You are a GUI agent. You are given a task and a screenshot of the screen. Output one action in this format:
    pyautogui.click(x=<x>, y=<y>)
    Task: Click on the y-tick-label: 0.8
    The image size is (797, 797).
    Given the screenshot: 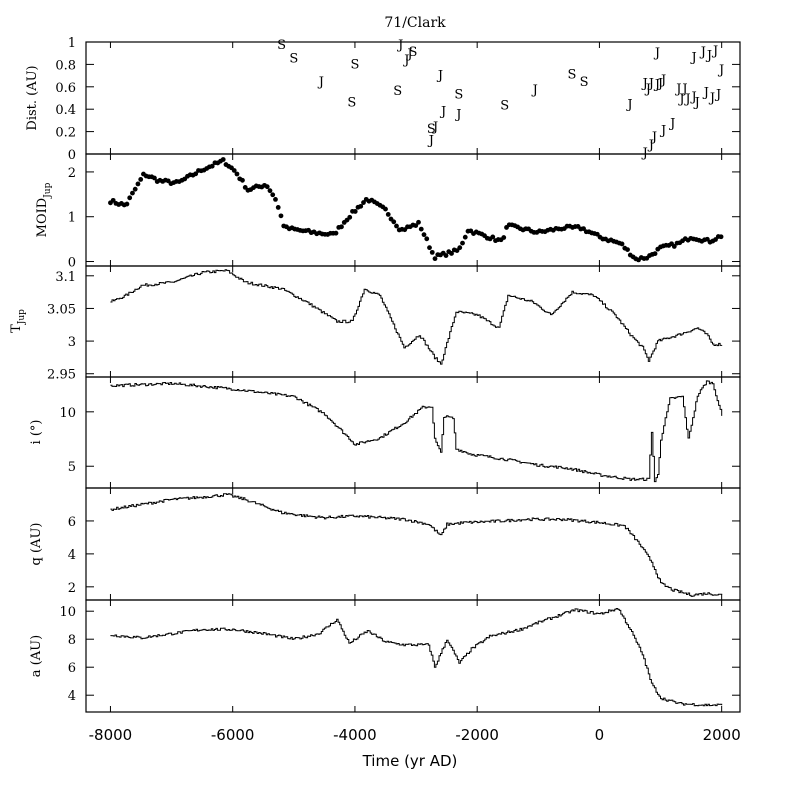 What is the action you would take?
    pyautogui.click(x=65, y=65)
    